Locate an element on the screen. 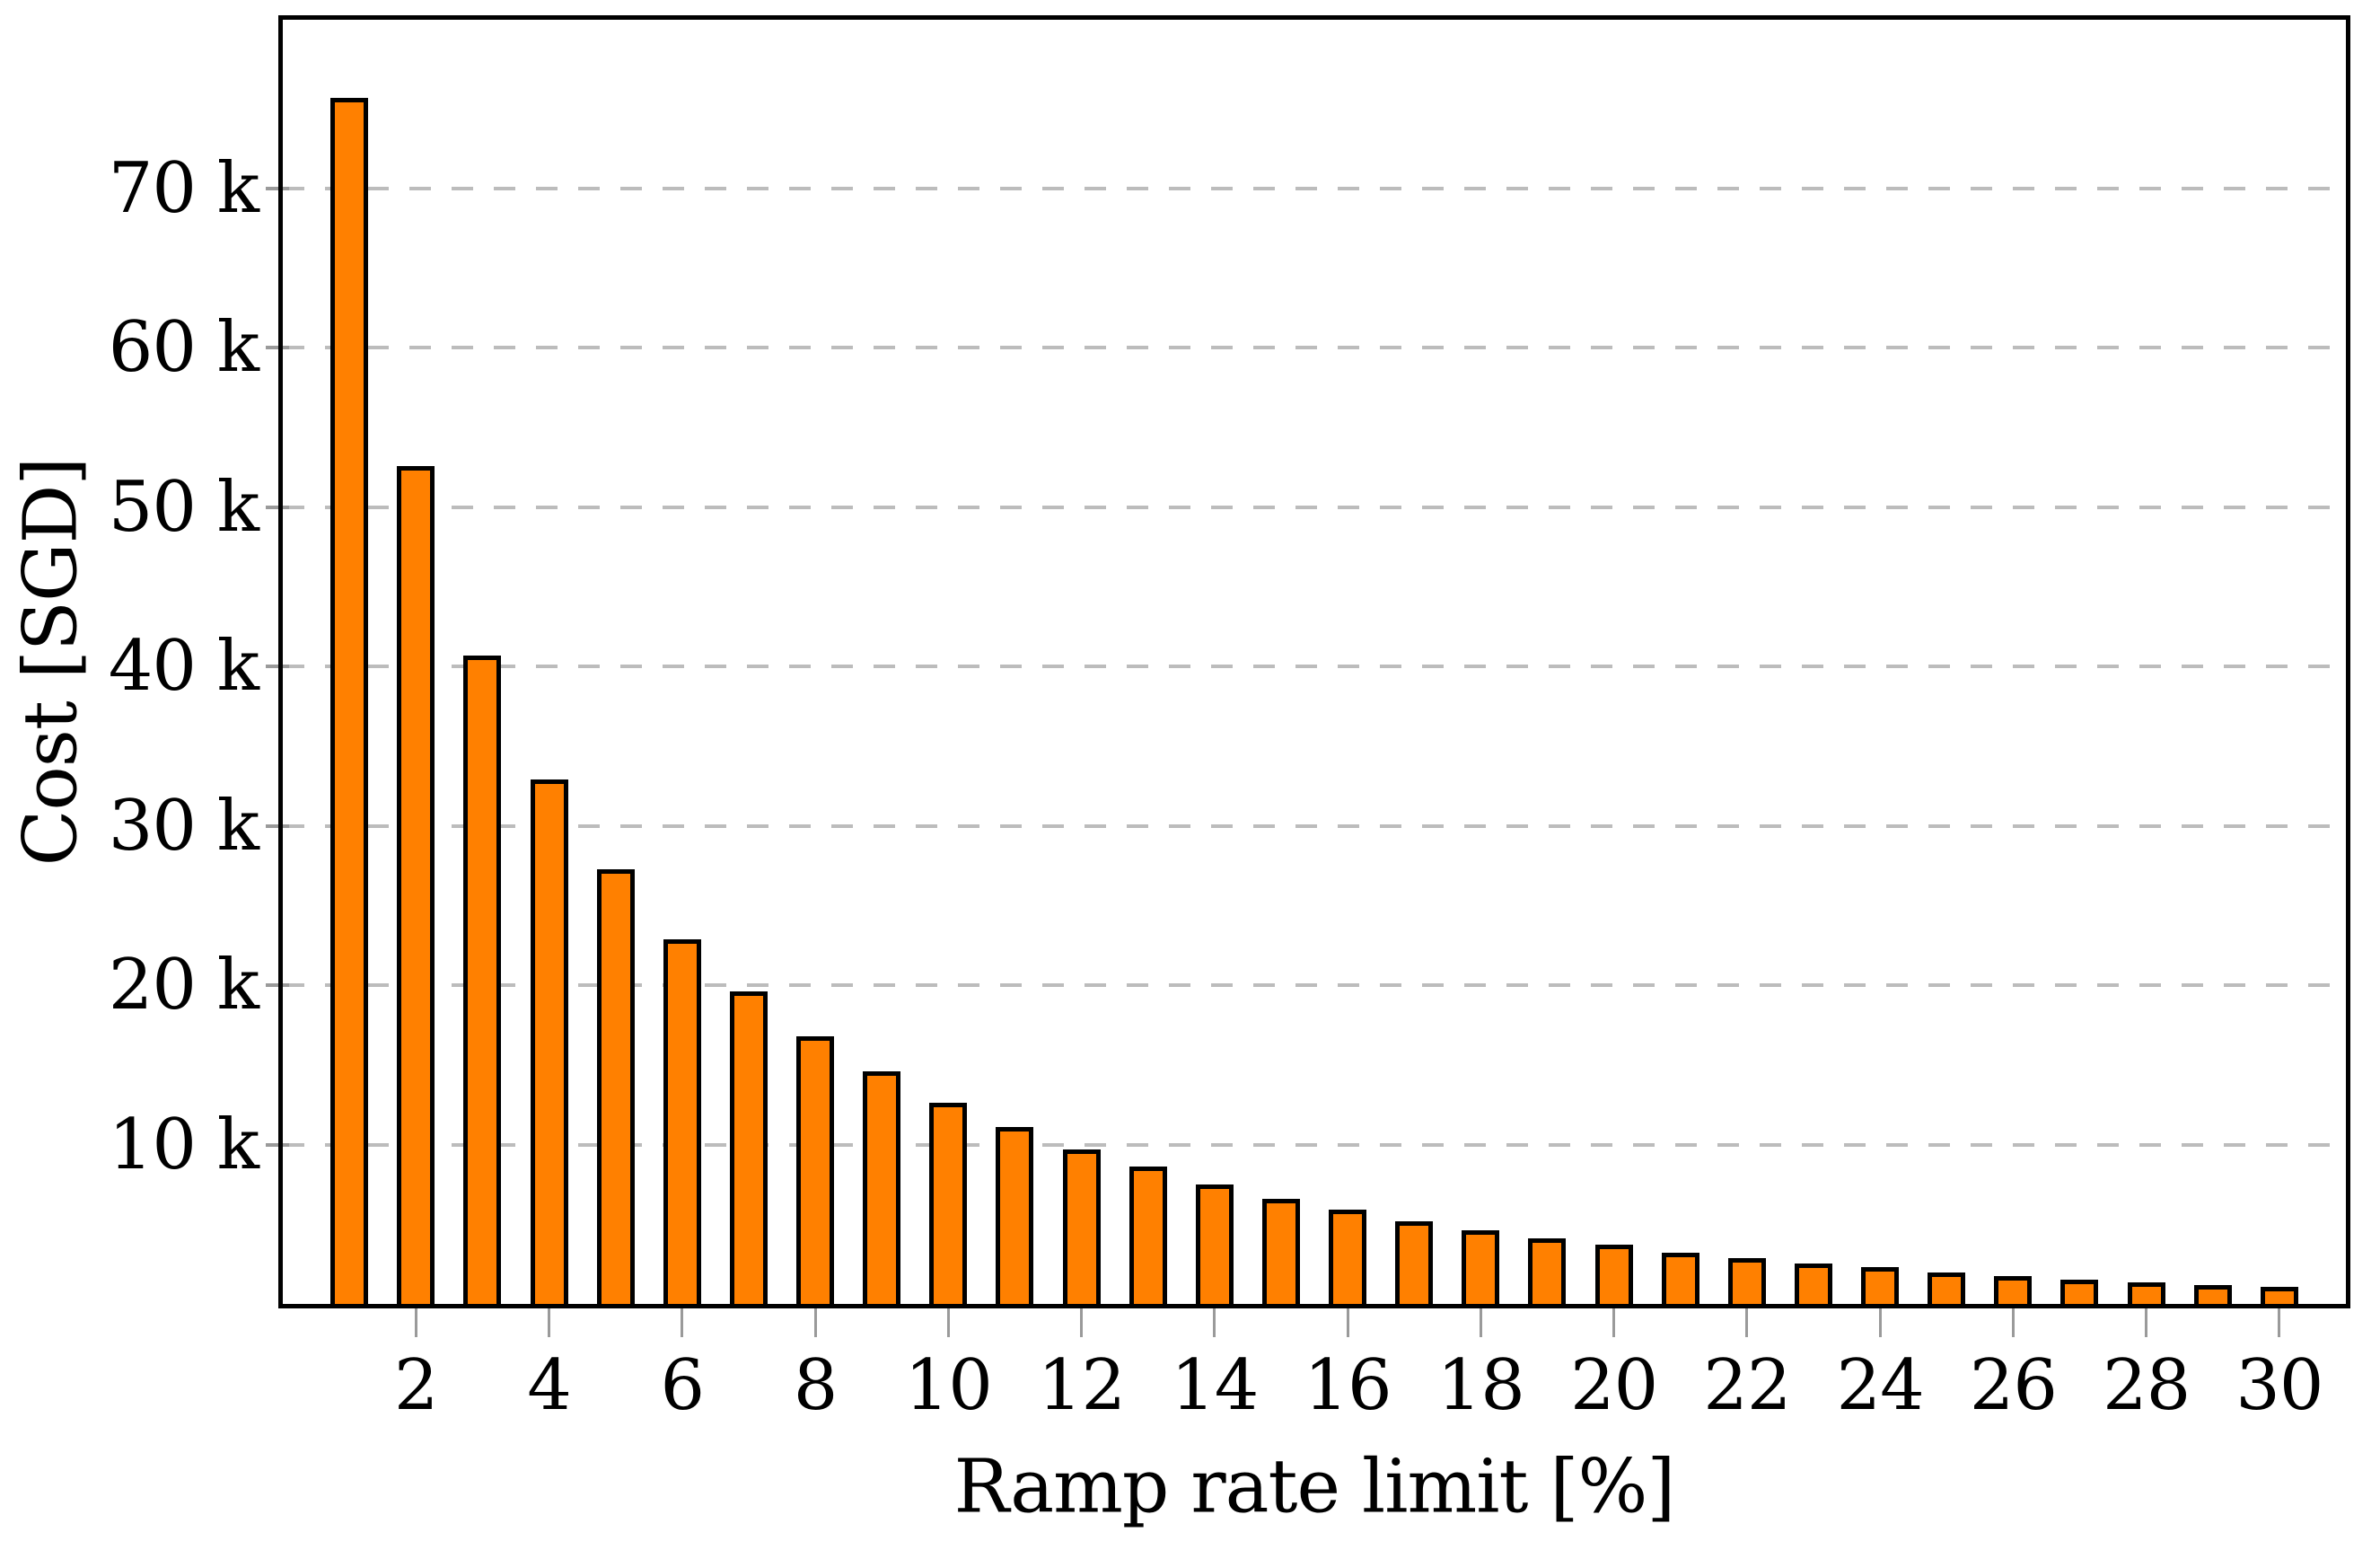  x-tick-label: 18 is located at coordinates (1480, 1386).